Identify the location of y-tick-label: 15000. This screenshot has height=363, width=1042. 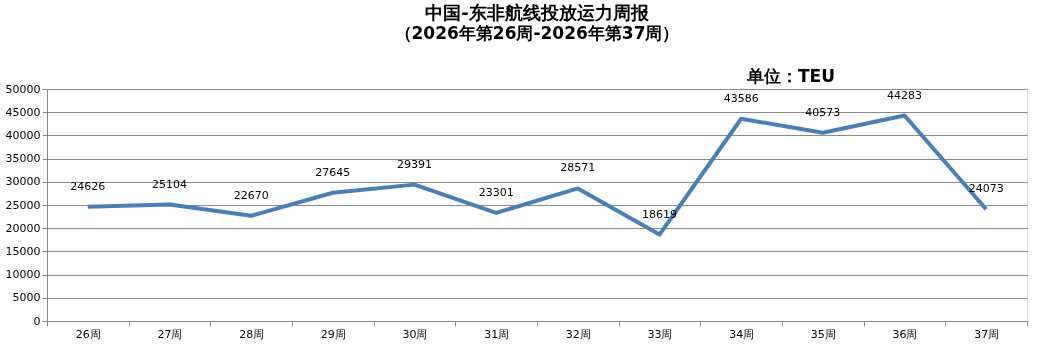
(23, 251).